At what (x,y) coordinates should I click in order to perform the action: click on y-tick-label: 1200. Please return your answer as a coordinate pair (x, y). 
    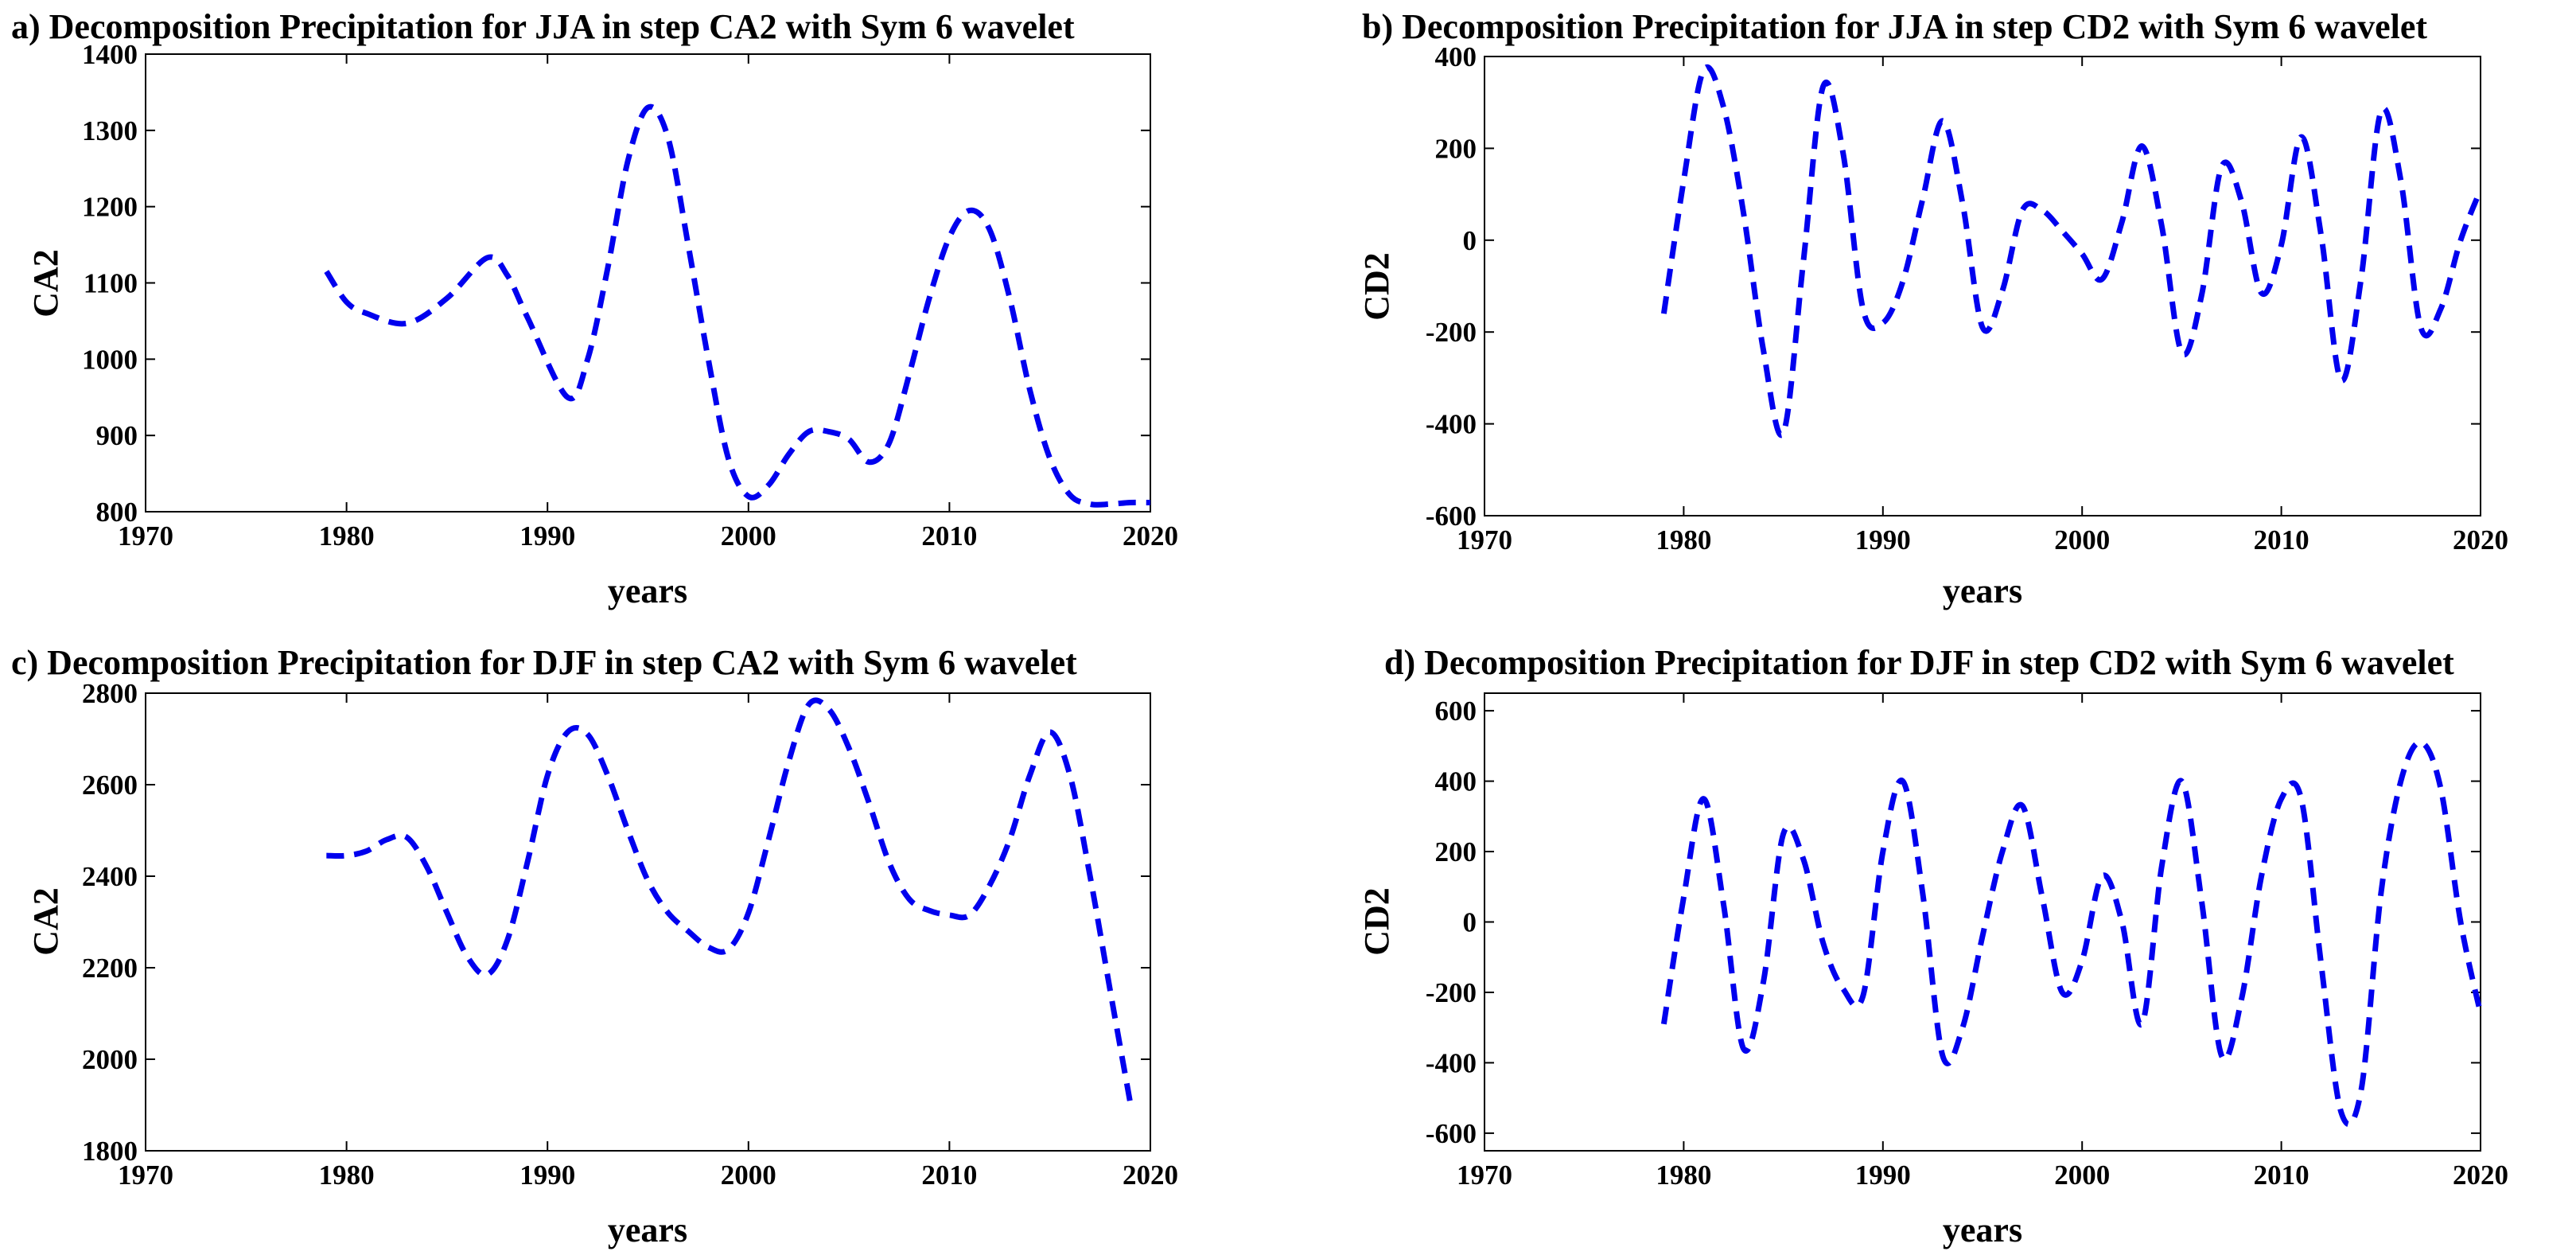
    Looking at the image, I should click on (110, 208).